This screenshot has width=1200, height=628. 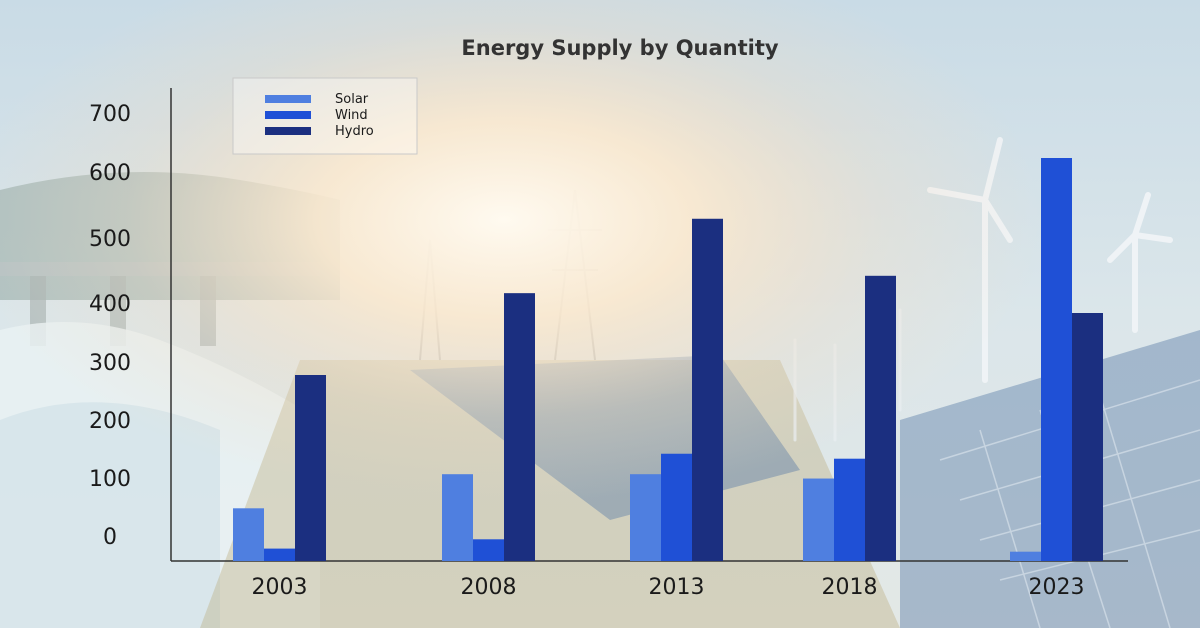 What do you see at coordinates (488, 550) in the screenshot?
I see `bar-wind-2008` at bounding box center [488, 550].